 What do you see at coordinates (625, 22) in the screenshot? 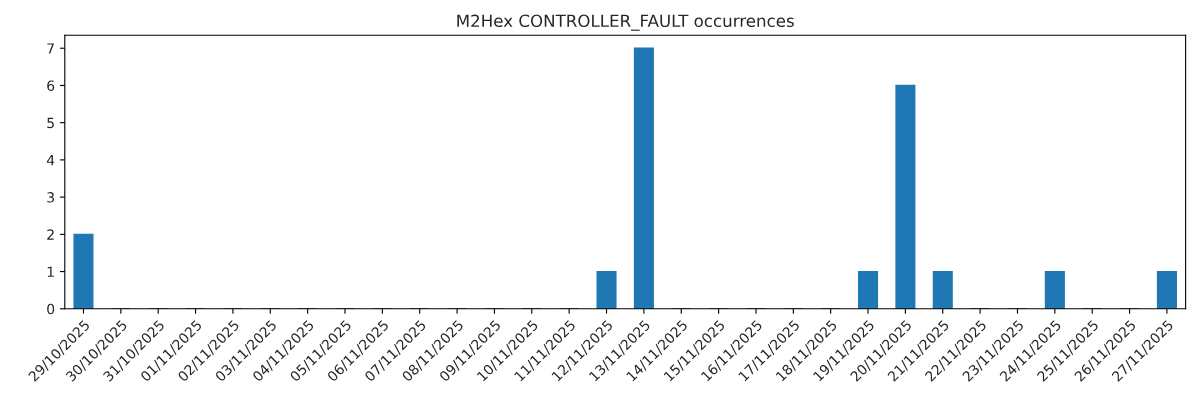
I see `chart-title: M2Hex CONTROLLER_FAULT occurrences` at bounding box center [625, 22].